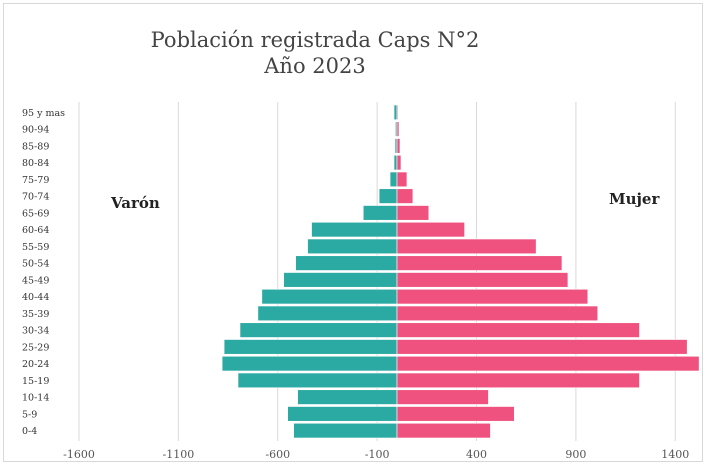 This screenshot has width=708, height=466. I want to click on y-tick-label: 25-29, so click(35, 347).